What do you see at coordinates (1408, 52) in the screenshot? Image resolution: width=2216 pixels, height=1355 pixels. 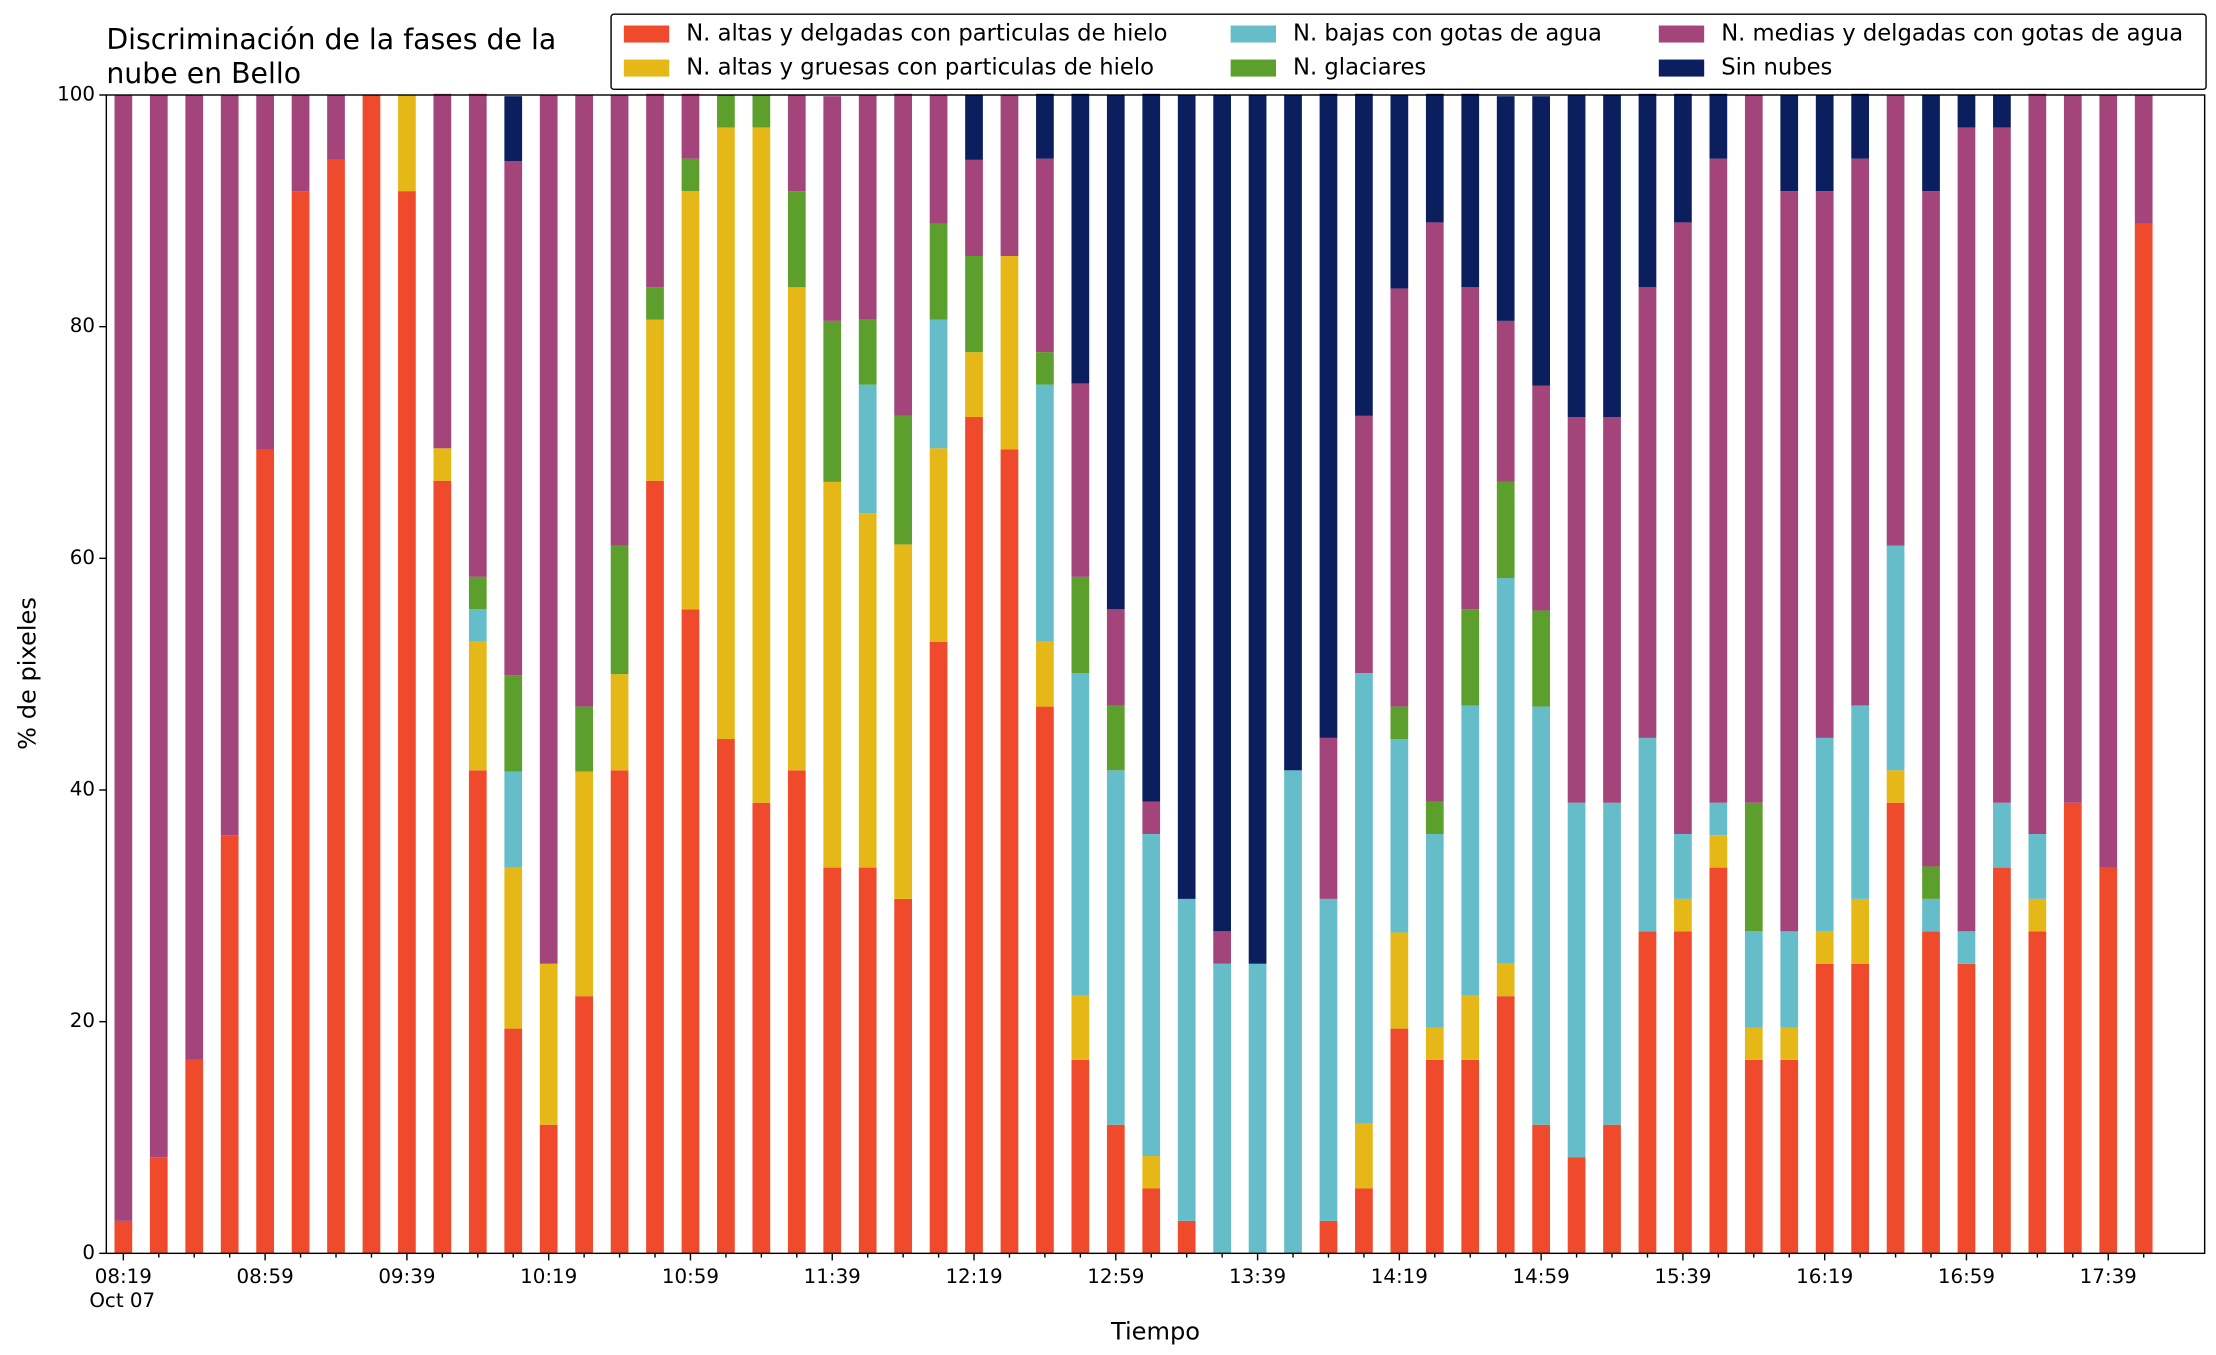 I see `legend-box` at bounding box center [1408, 52].